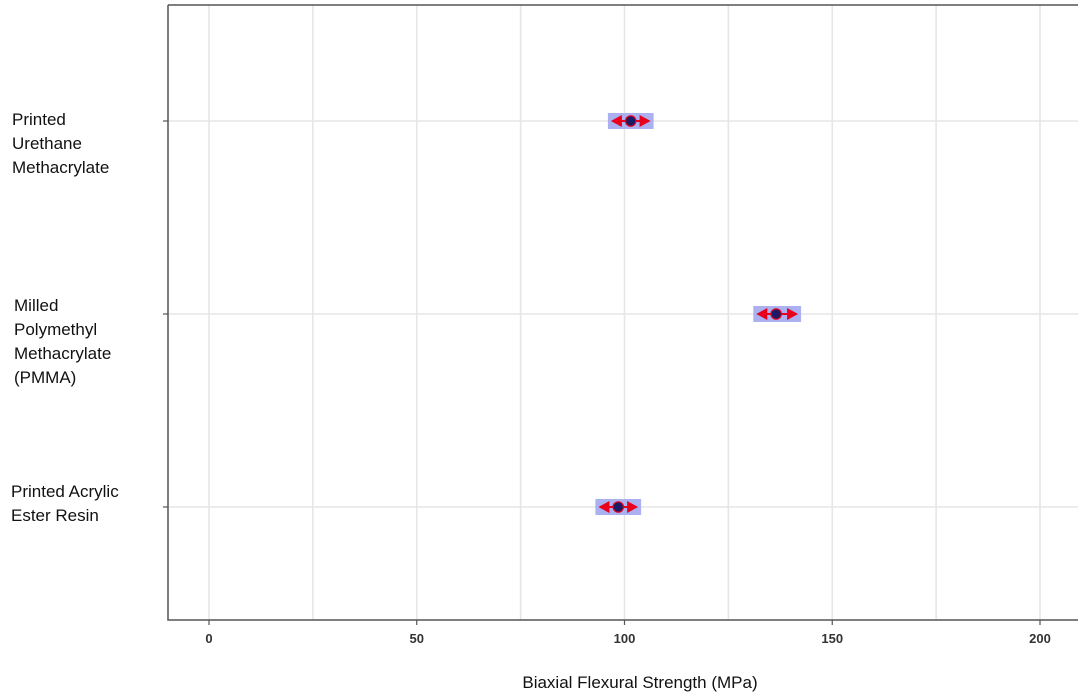 The image size is (1079, 698). Describe the element at coordinates (63, 341) in the screenshot. I see `category-label-milled-pmma: Milled Polymethyl Methacrylate (PMMA)` at that location.